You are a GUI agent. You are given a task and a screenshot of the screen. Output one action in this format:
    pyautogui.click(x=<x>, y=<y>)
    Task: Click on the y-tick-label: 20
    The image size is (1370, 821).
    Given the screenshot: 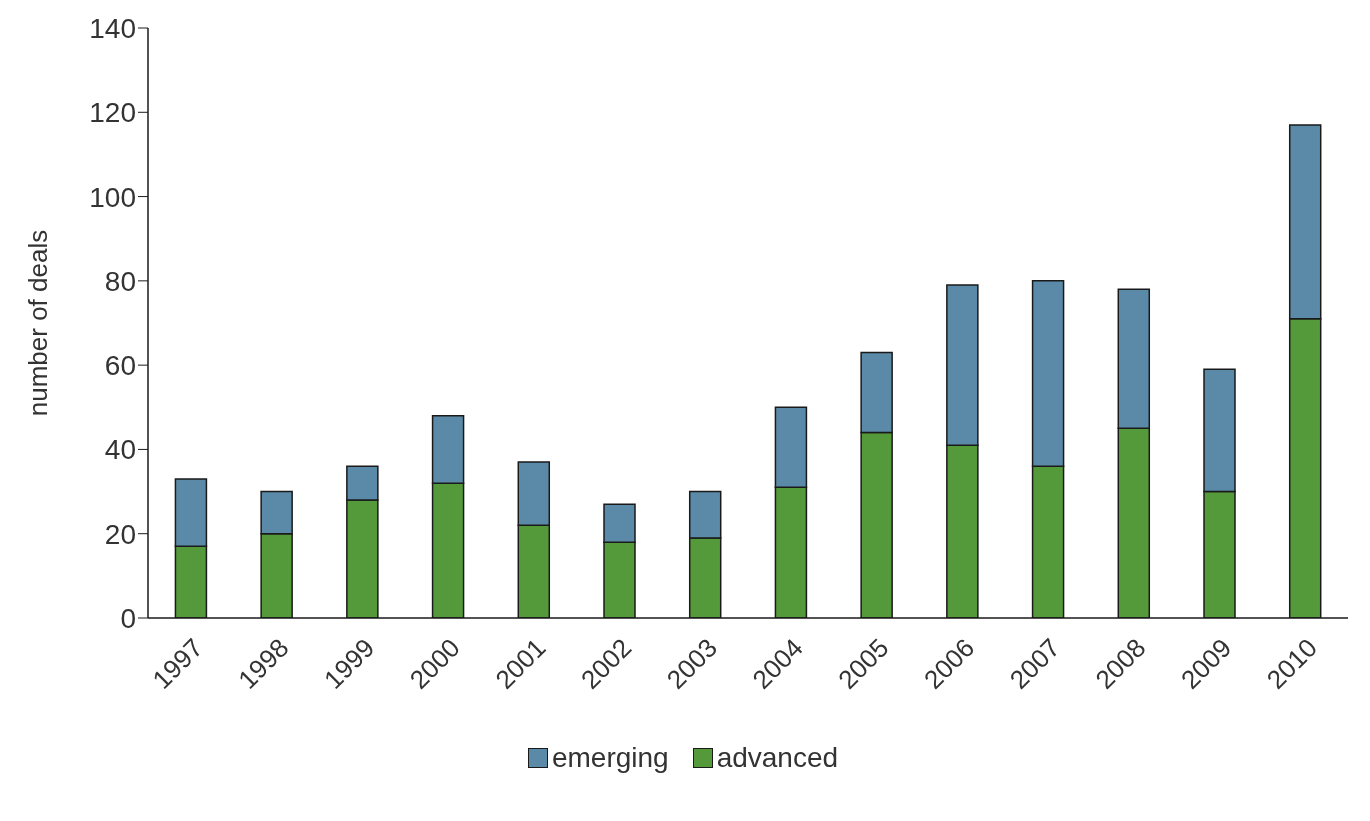 What is the action you would take?
    pyautogui.click(x=120, y=534)
    